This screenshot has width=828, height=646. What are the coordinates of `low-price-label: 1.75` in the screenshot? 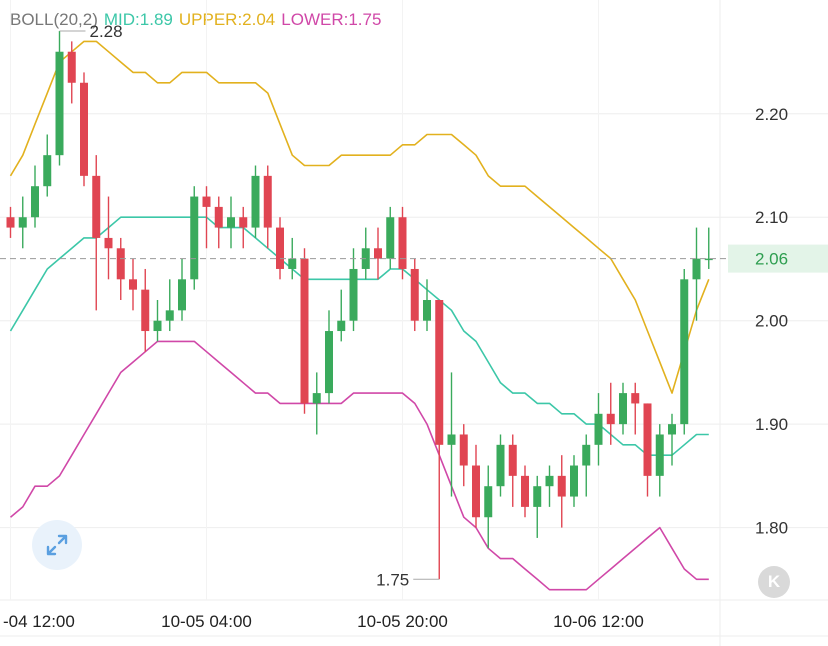 It's located at (392, 579).